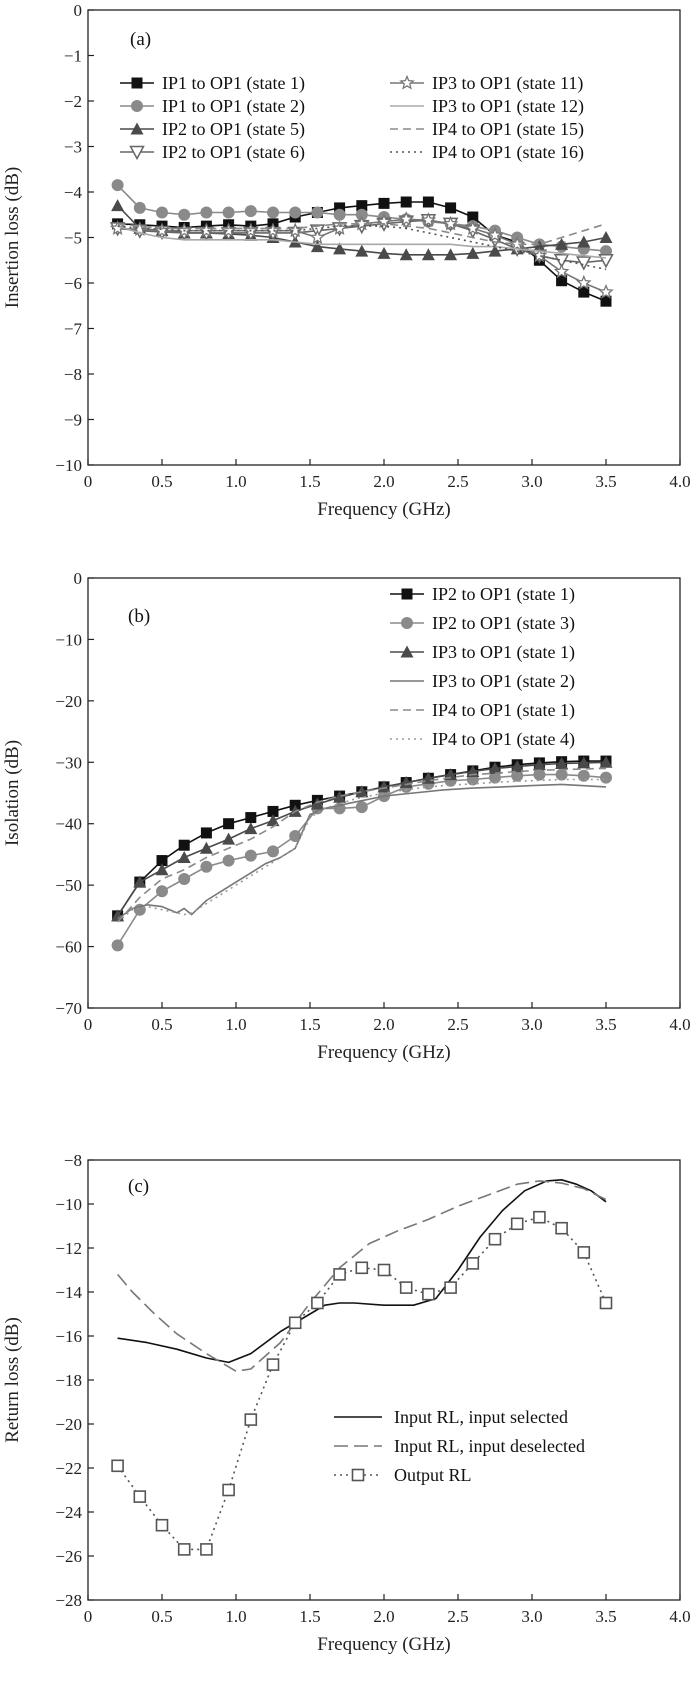 This screenshot has width=700, height=1690. I want to click on panel-label: (b), so click(139, 616).